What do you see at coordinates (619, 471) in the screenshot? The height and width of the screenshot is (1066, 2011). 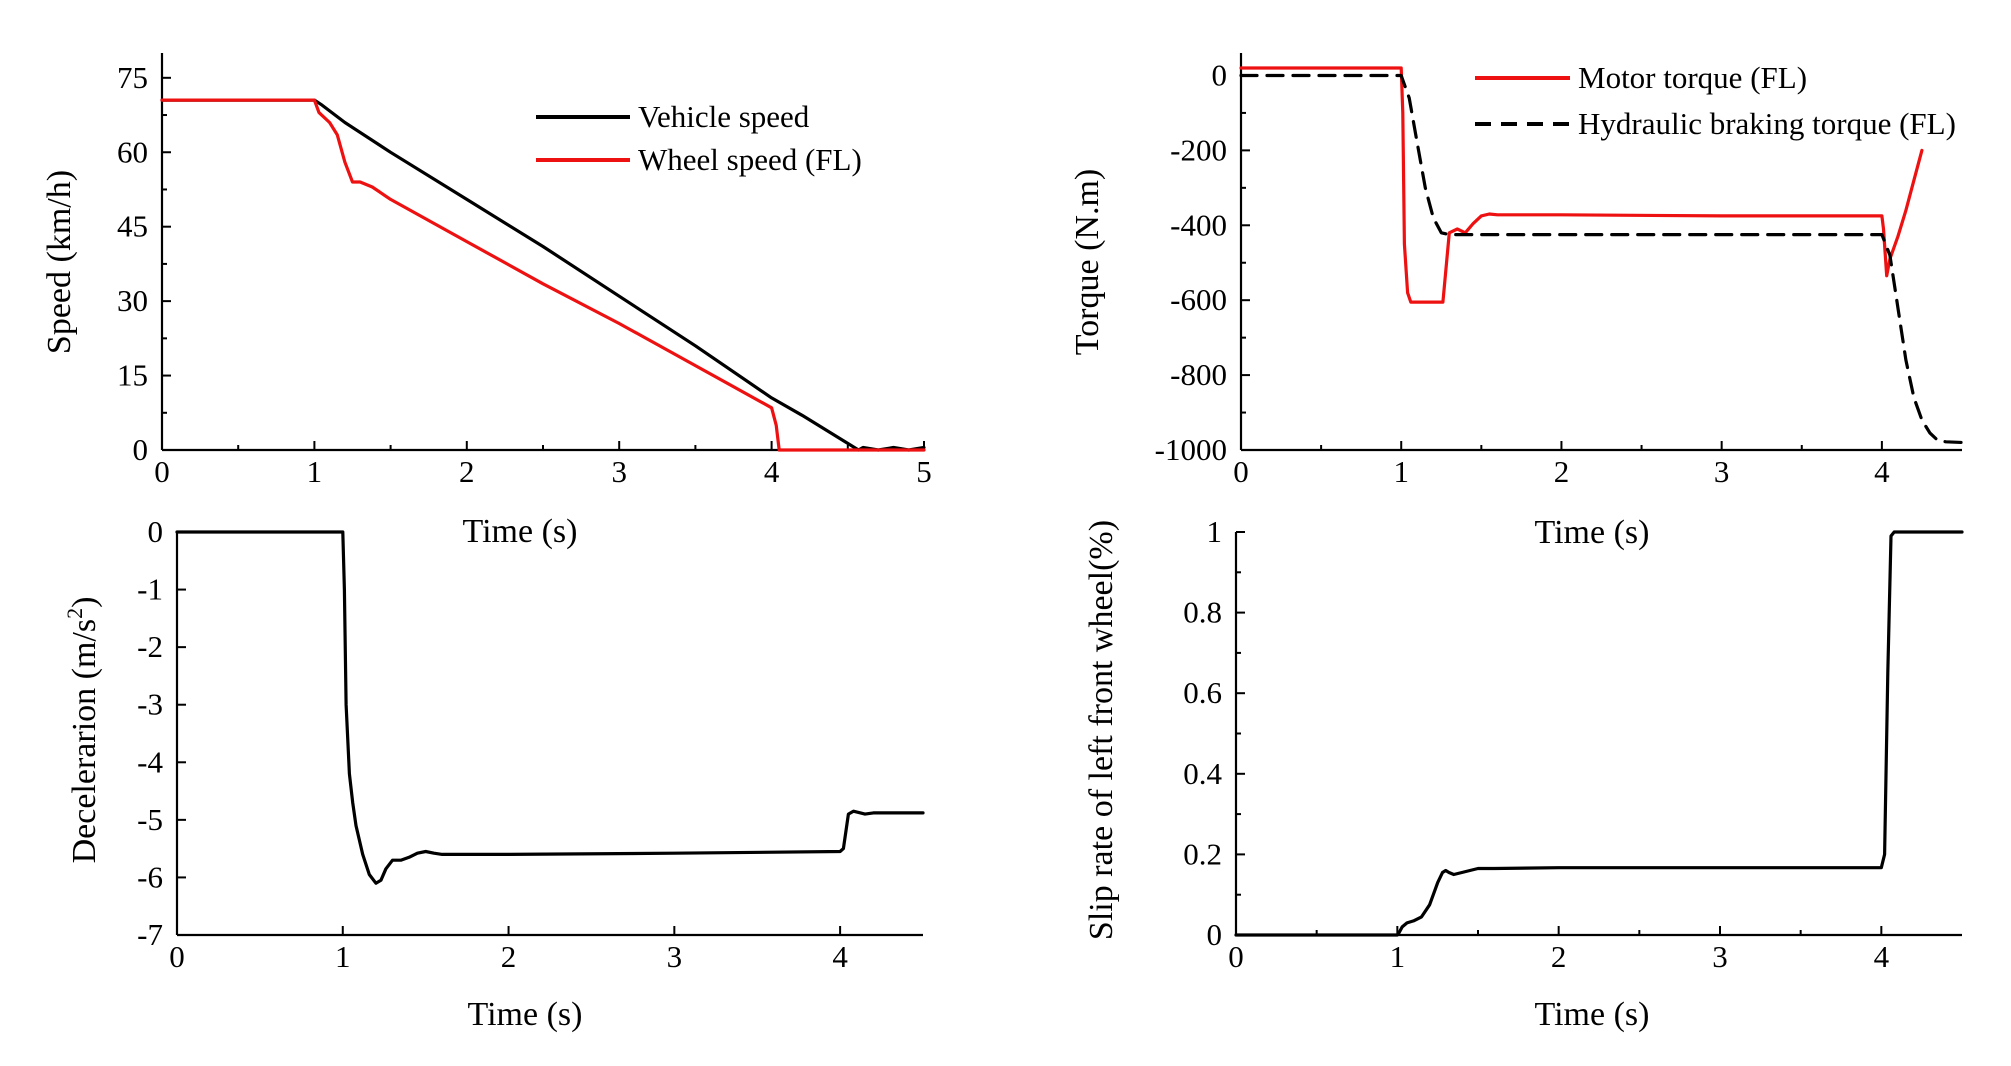 I see `speed-x-tick-label: 3` at bounding box center [619, 471].